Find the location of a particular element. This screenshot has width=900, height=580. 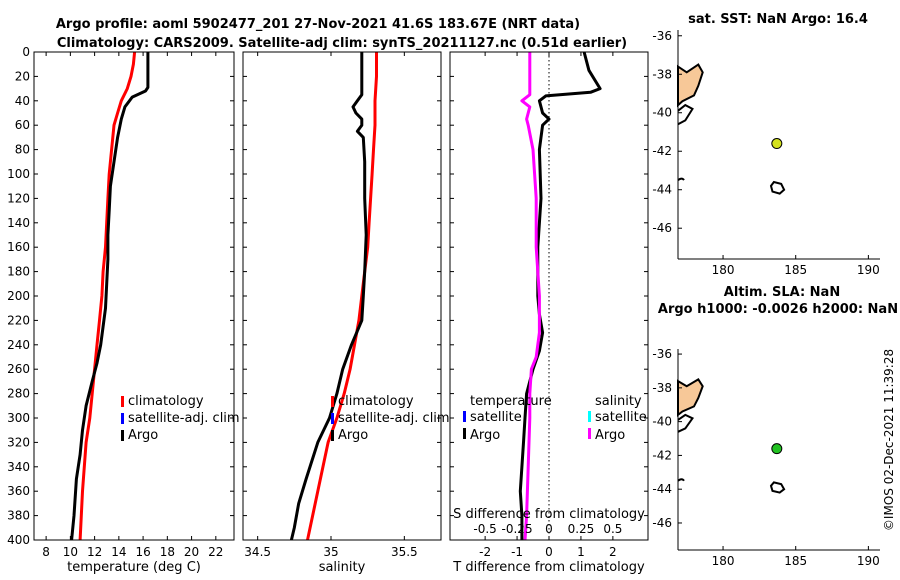

legend-sal-satellite-label: satellite is located at coordinates (621, 417).